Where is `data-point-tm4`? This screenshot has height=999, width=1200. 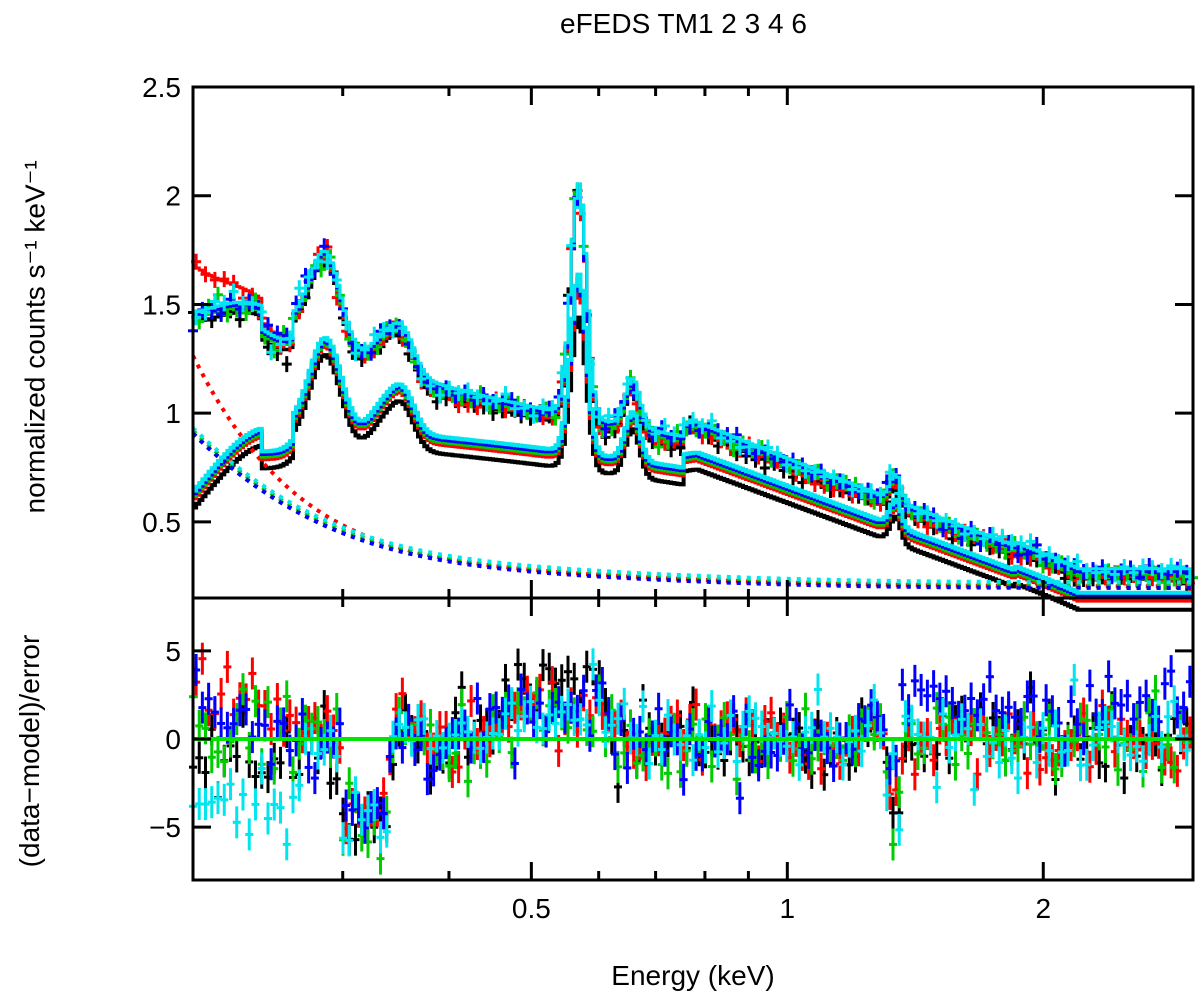
data-point-tm4 is located at coordinates (1018, 555).